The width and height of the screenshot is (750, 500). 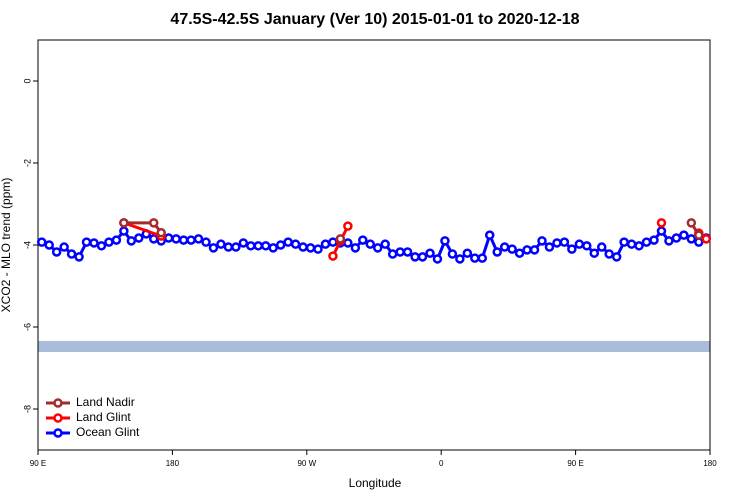 What do you see at coordinates (27, 245) in the screenshot?
I see `y-tick-label: -4` at bounding box center [27, 245].